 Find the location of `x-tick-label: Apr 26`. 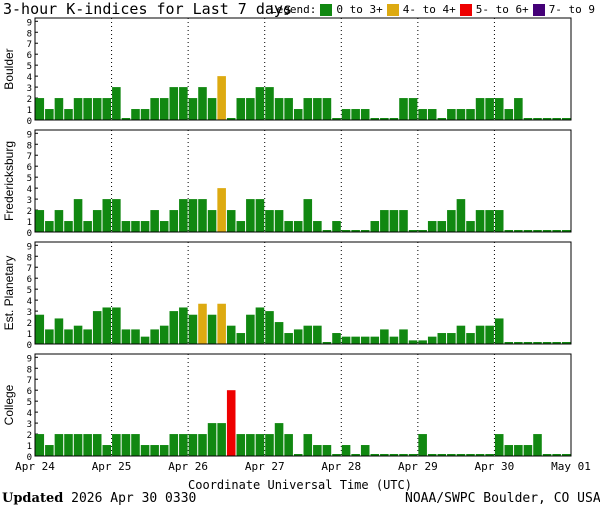

x-tick-label: Apr 26 is located at coordinates (188, 466).